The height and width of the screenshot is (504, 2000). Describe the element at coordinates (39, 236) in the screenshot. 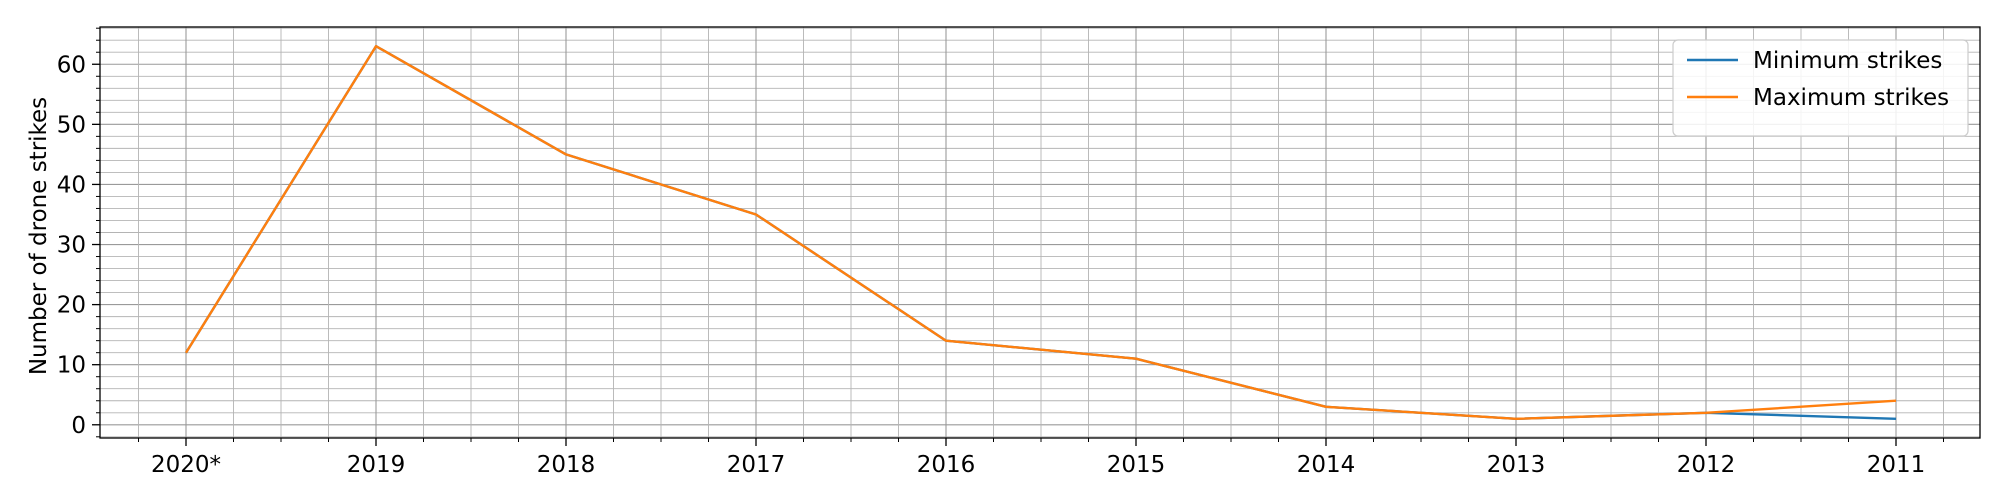

I see `y-axis-label: Number of drone strikes` at that location.